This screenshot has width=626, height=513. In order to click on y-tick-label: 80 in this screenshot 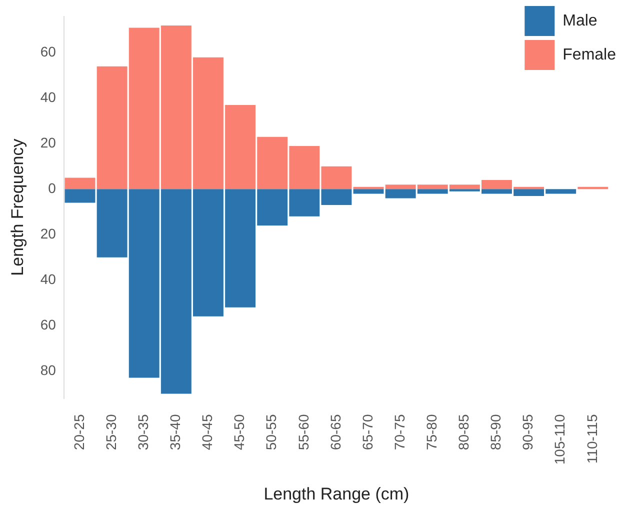, I will do `click(48, 370)`.